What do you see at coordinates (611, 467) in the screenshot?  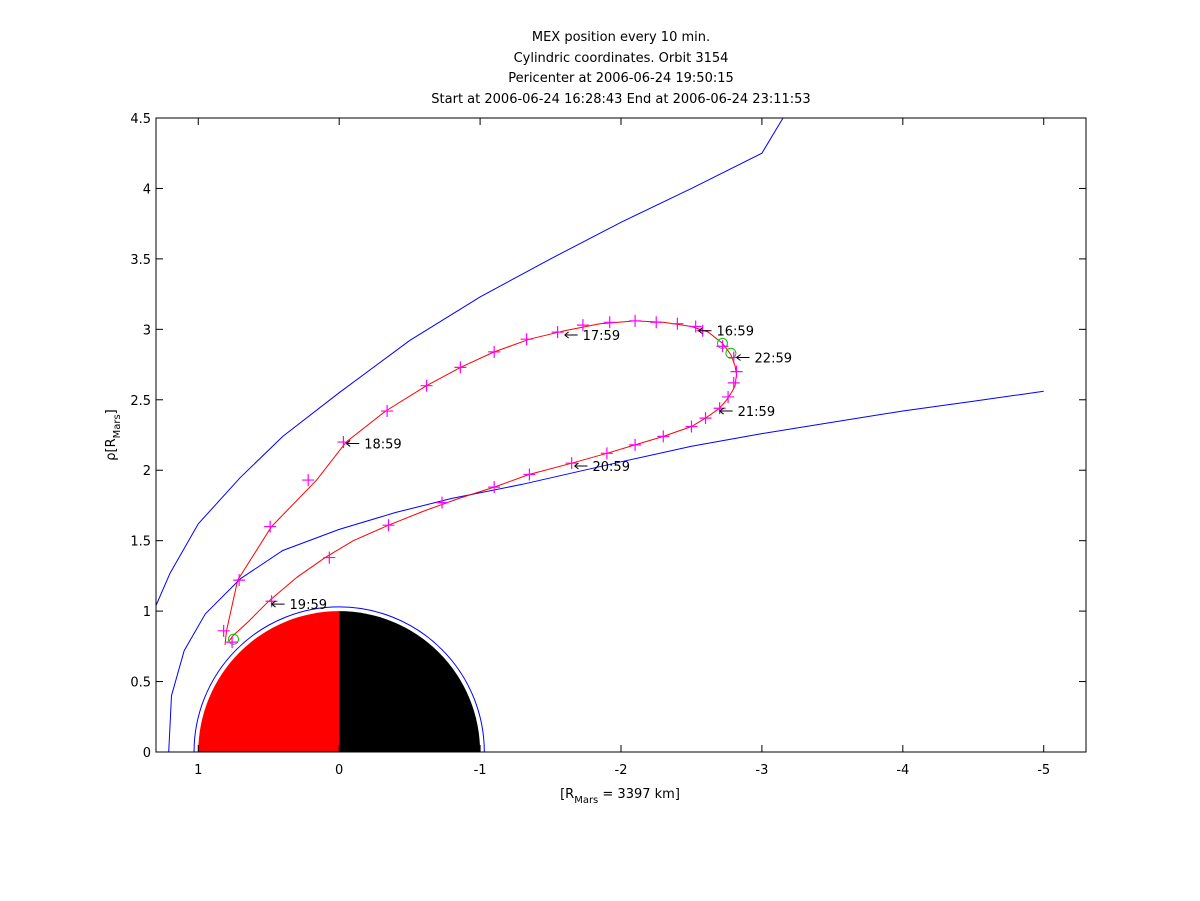 I see `annotation-label: 20:59` at bounding box center [611, 467].